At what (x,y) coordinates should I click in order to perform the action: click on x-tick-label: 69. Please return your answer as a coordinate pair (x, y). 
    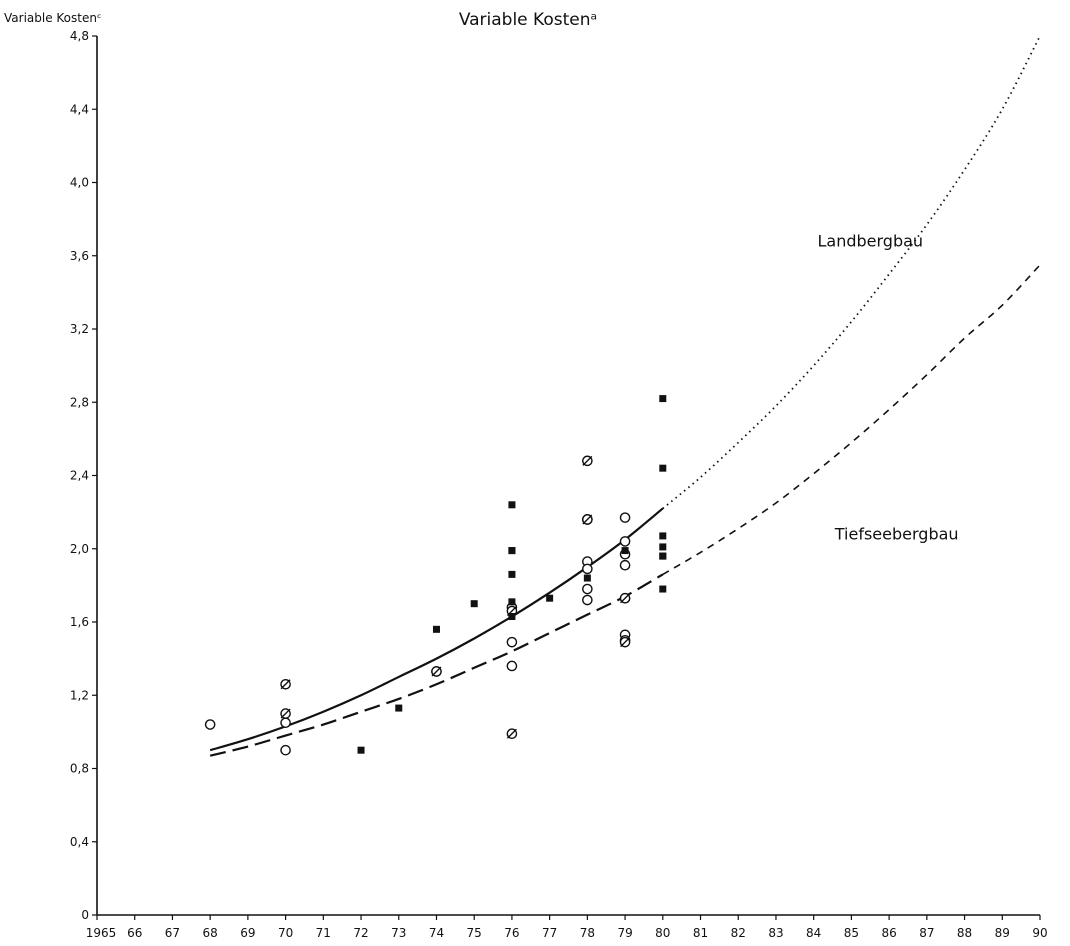
    Looking at the image, I should click on (247, 933).